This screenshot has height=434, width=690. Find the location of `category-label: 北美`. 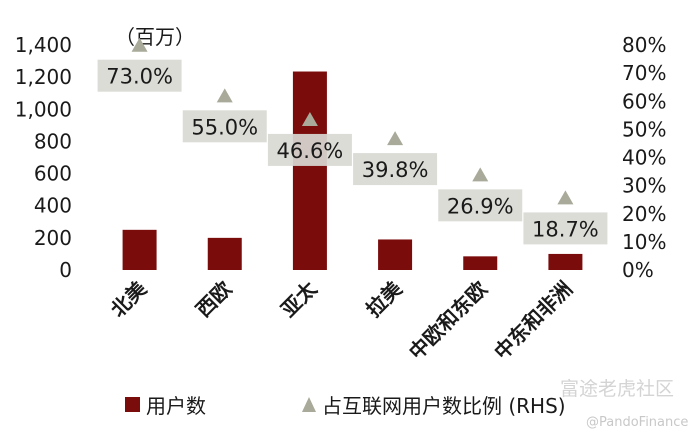

category-label: 北美 is located at coordinates (129, 299).